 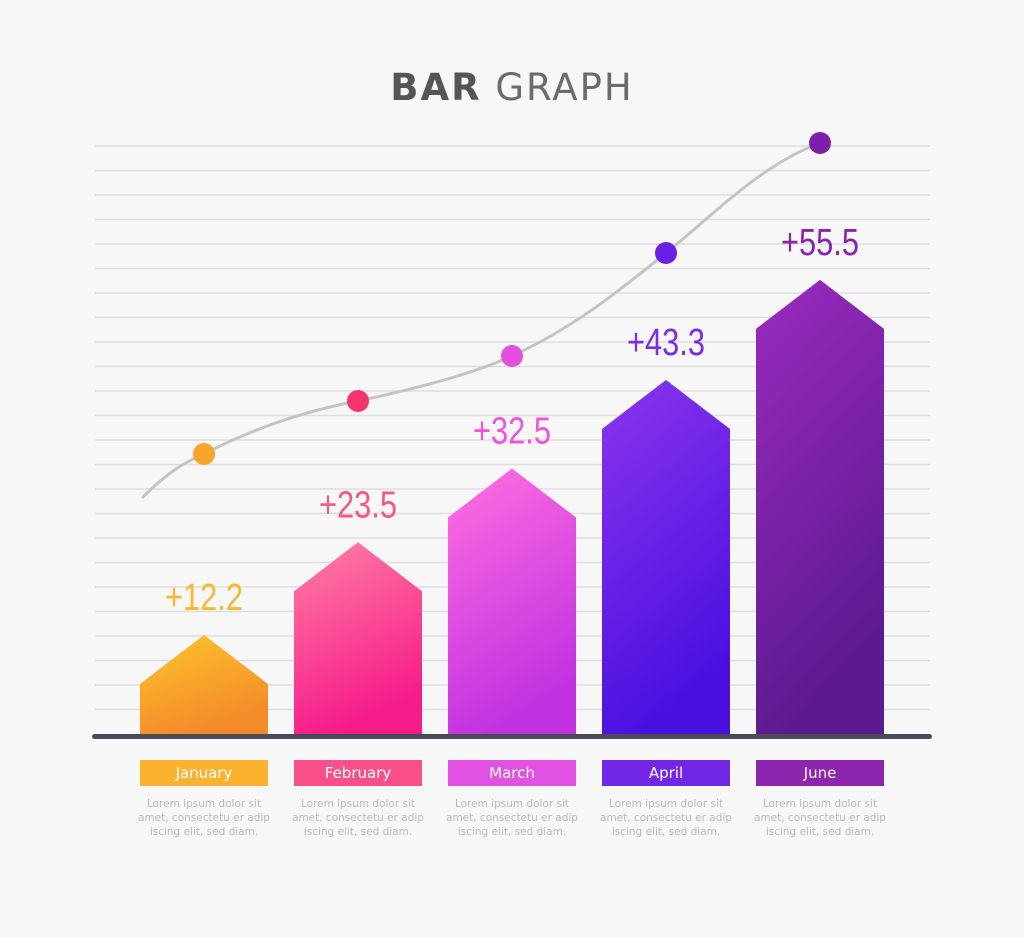 What do you see at coordinates (564, 87) in the screenshot?
I see `title-light: GRAPH` at bounding box center [564, 87].